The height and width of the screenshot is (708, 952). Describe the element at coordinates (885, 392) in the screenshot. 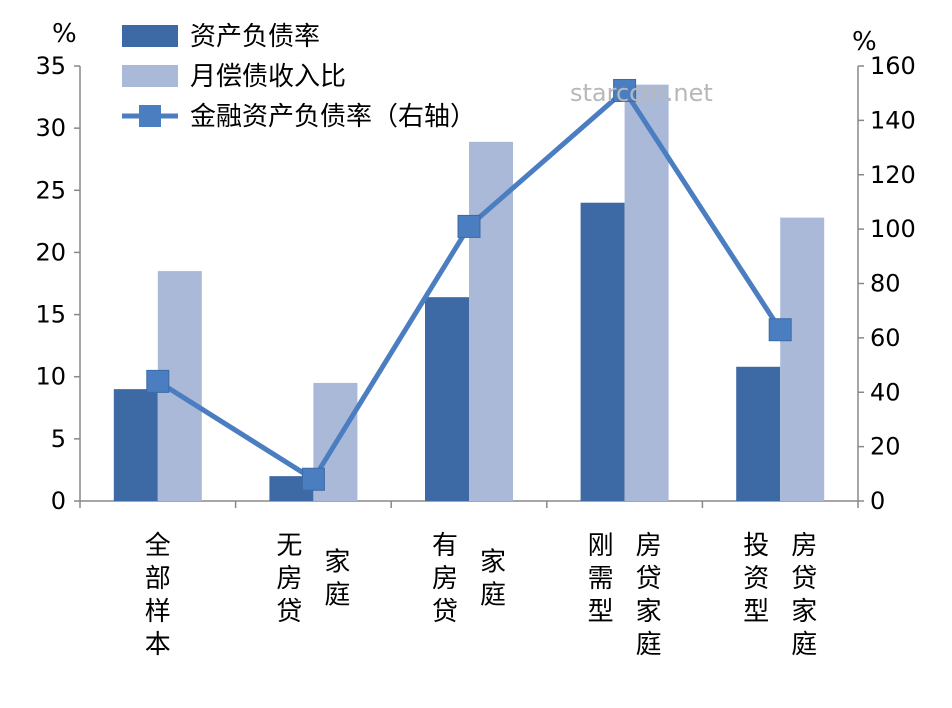

I see `right-axis-tick-label: 40` at that location.